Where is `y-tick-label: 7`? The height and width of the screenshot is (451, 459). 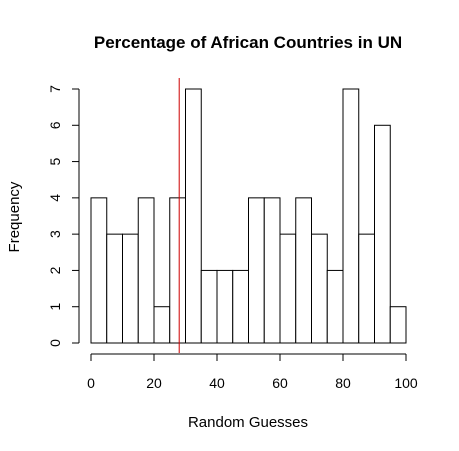
y-tick-label: 7 is located at coordinates (55, 89).